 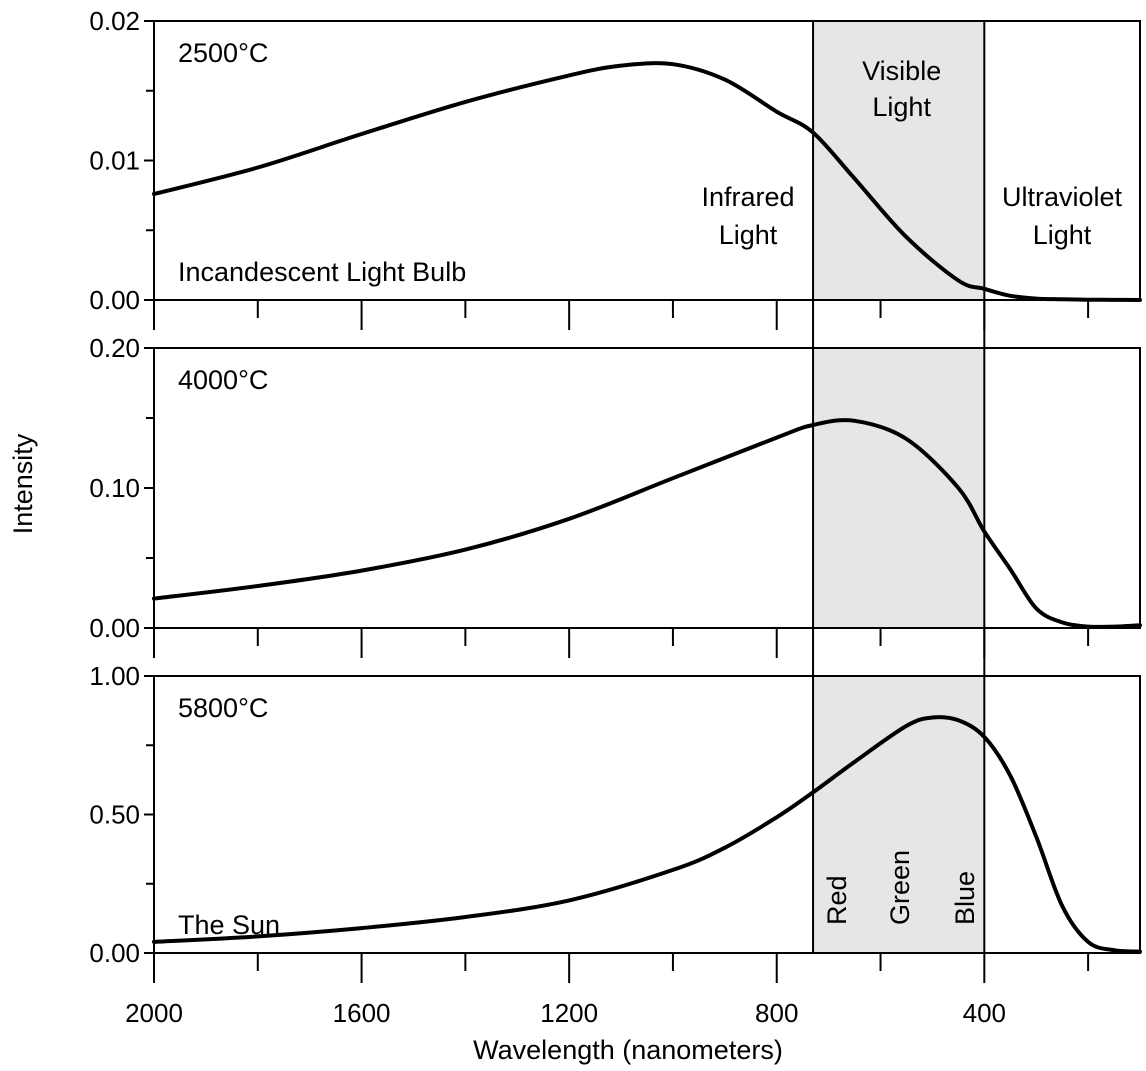 I want to click on ultraviolet-light-label: Ultraviolet, so click(x=1062, y=197).